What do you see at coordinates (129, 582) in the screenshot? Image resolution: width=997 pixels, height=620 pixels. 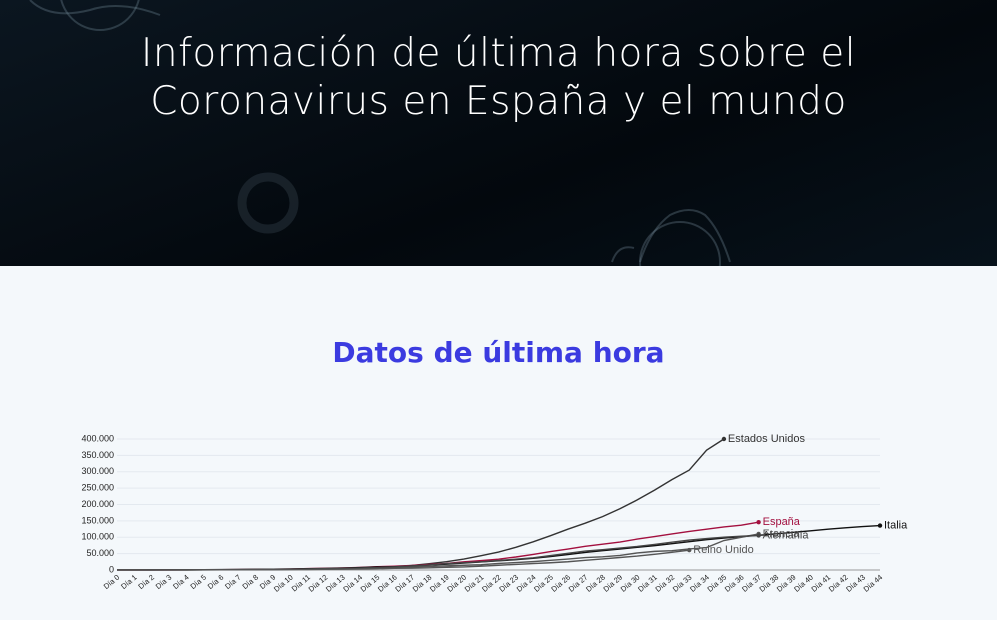 I see `x-tick-label: Día 1` at bounding box center [129, 582].